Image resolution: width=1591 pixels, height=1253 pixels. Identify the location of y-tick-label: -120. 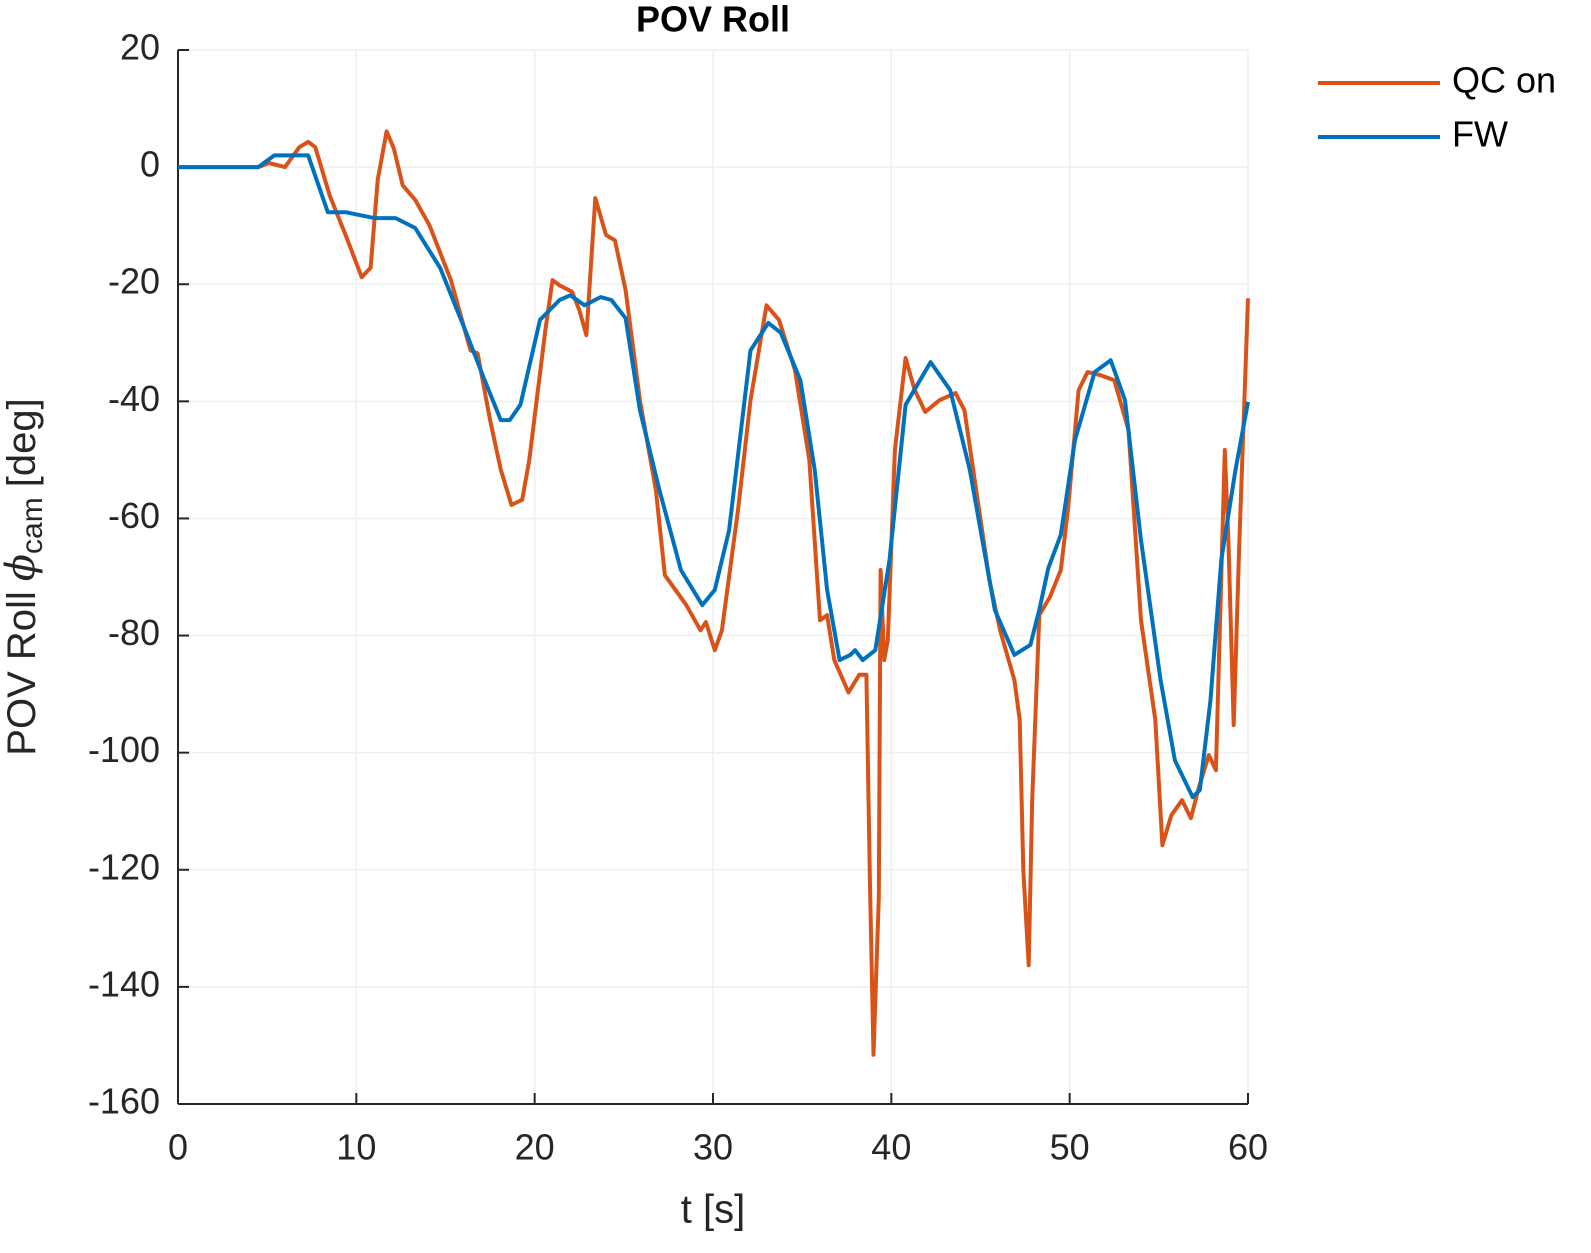
(124, 866).